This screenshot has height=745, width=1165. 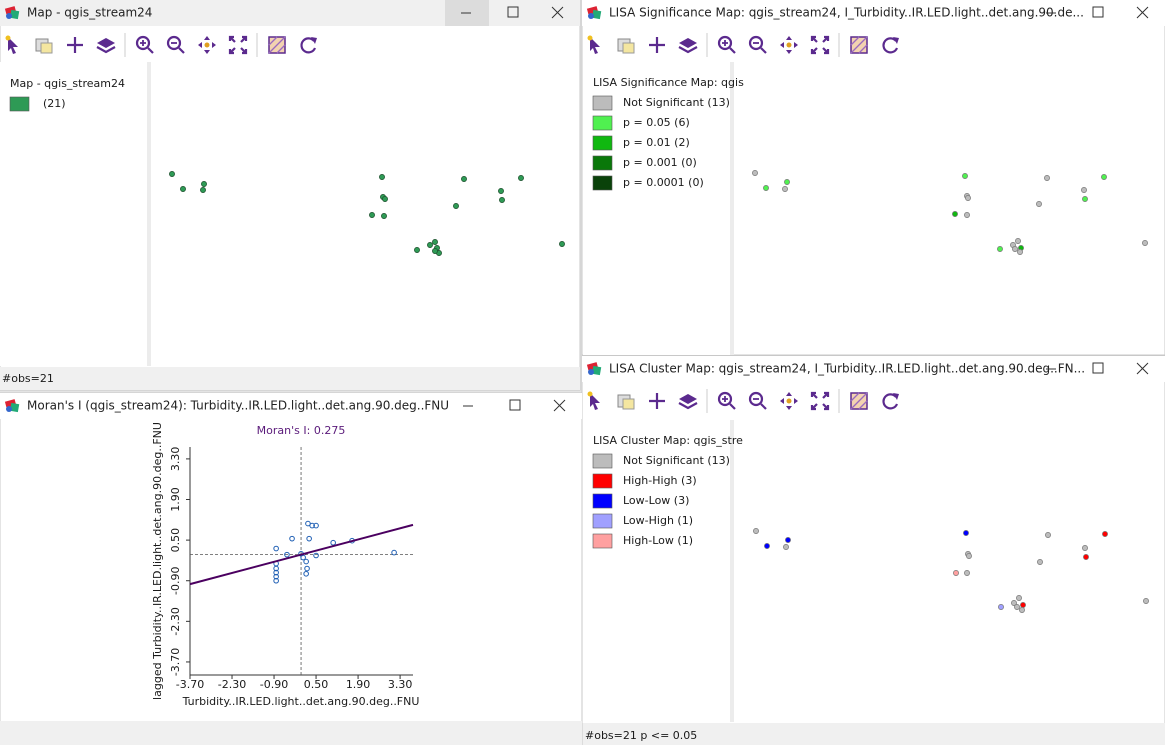 What do you see at coordinates (660, 480) in the screenshot?
I see `legend-label: High-High (3)` at bounding box center [660, 480].